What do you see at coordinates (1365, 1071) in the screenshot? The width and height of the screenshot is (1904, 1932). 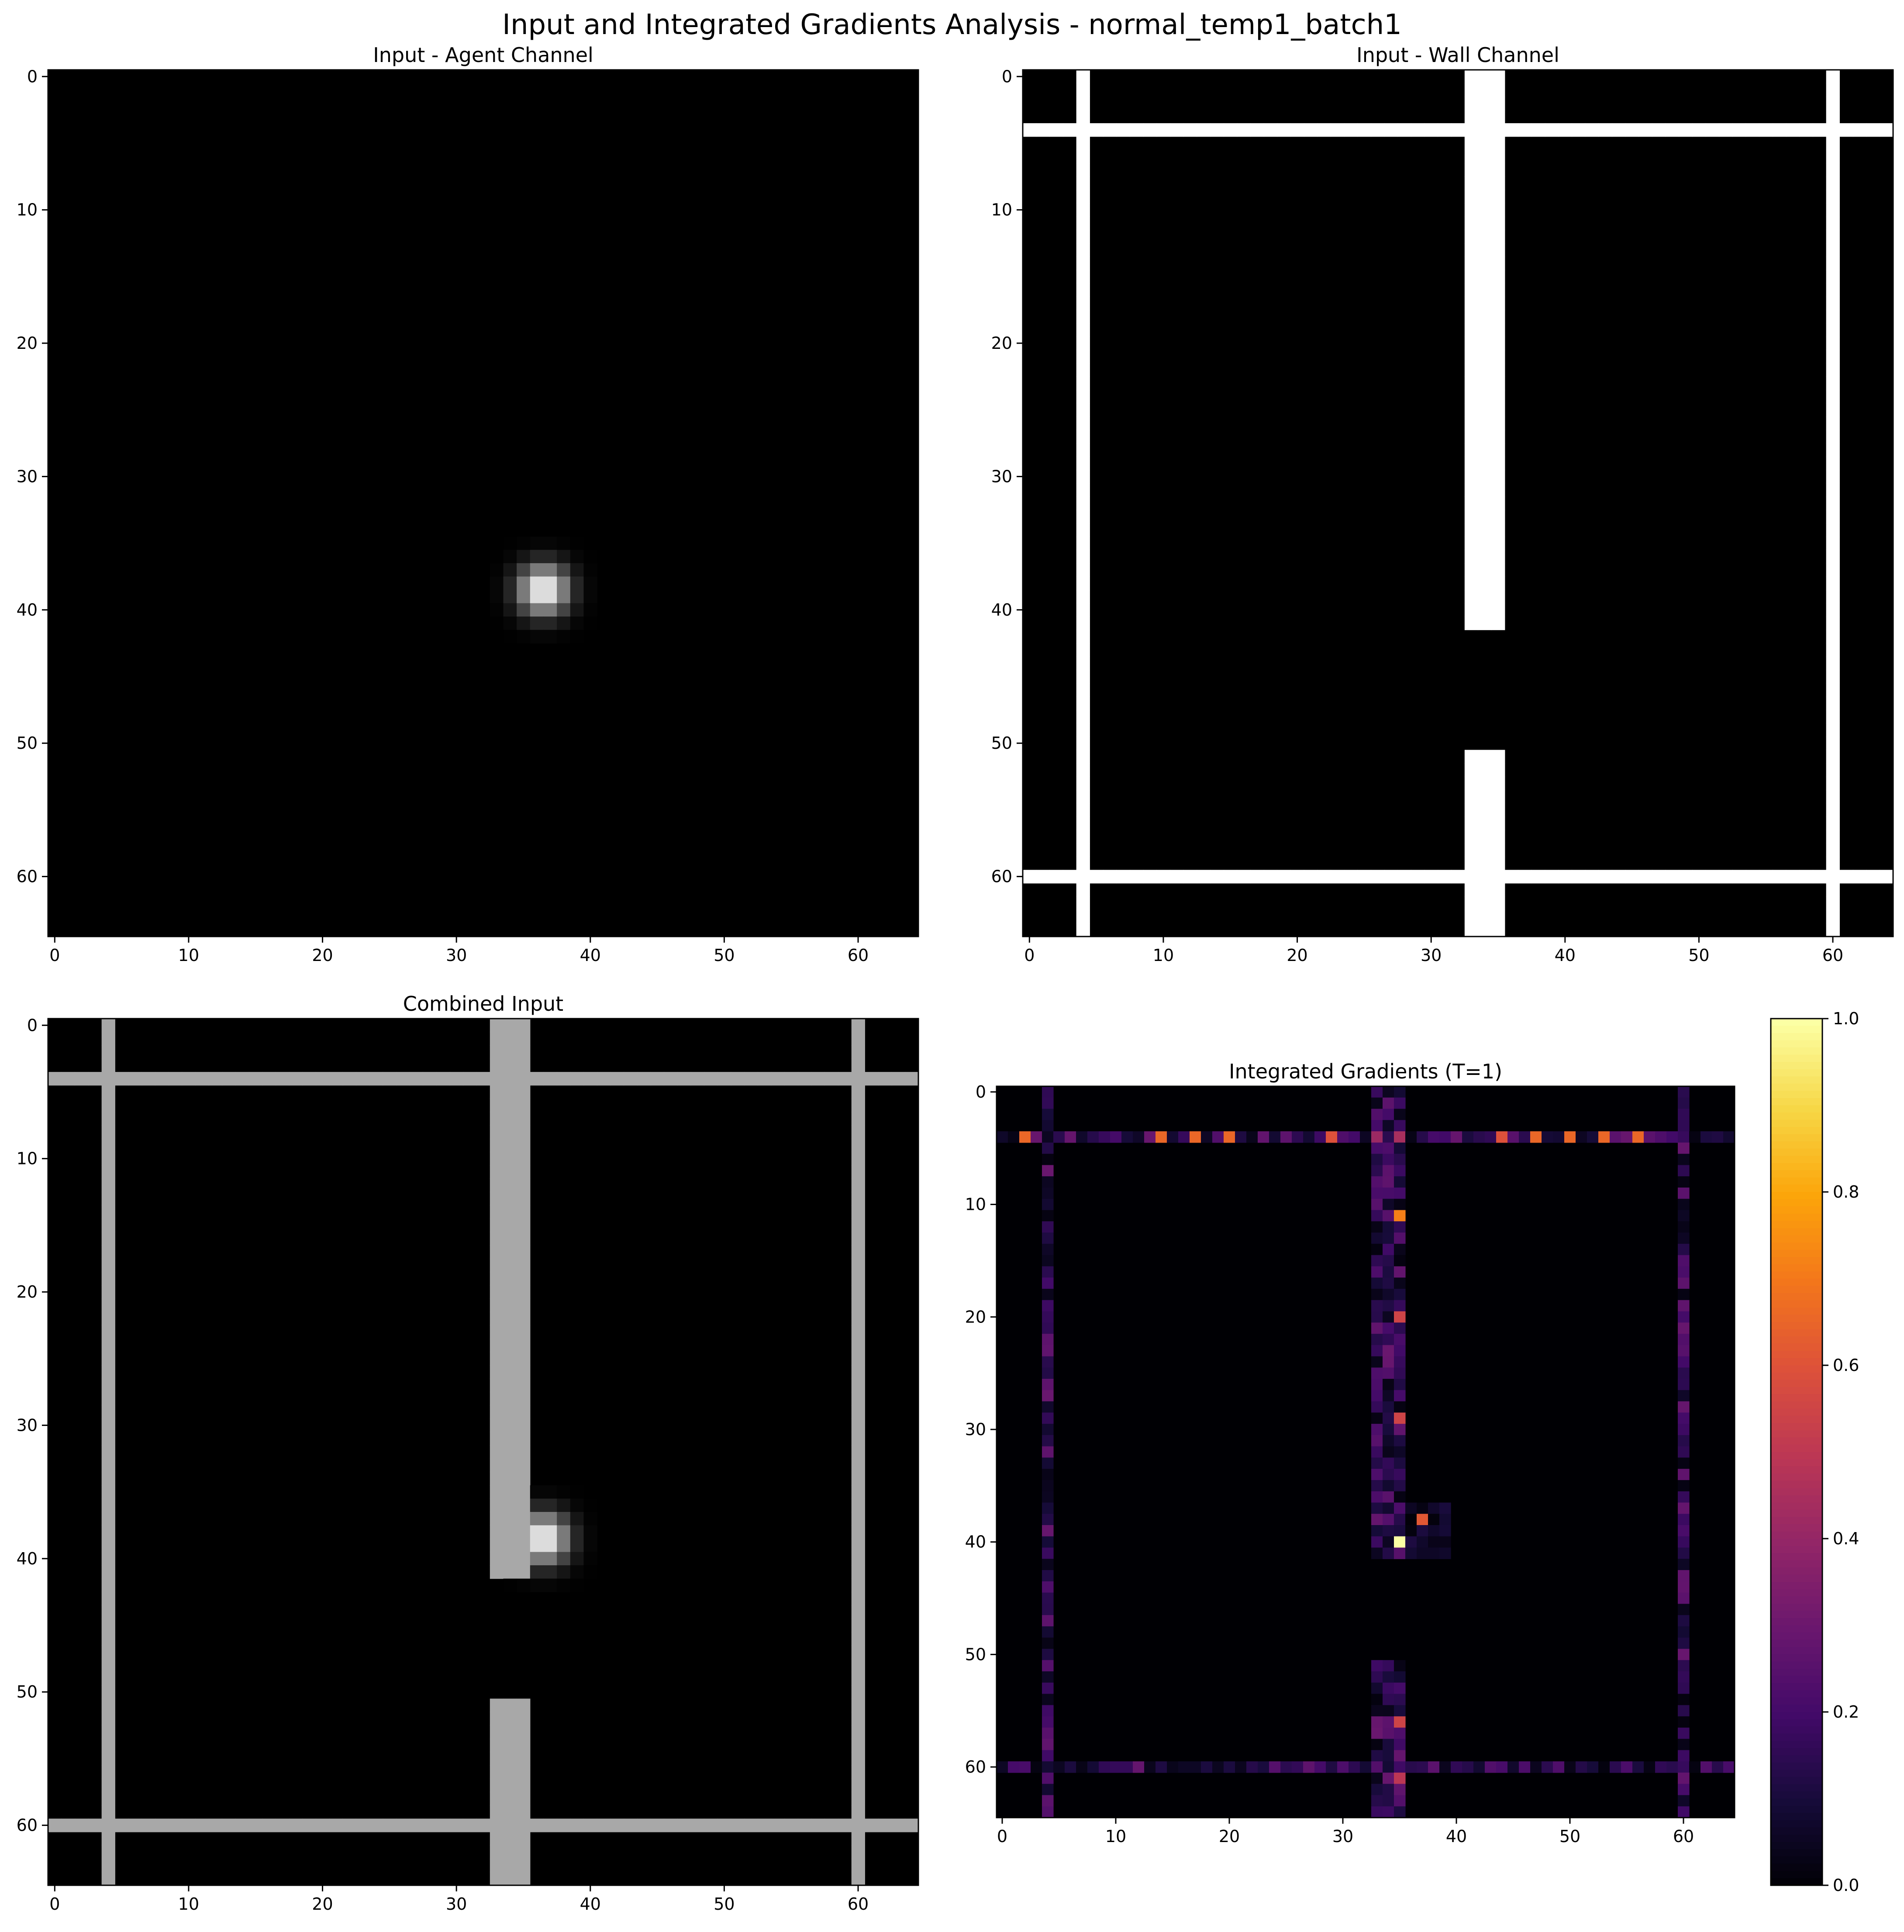 I see `panel-title: Integrated Gradients (T=1)` at bounding box center [1365, 1071].